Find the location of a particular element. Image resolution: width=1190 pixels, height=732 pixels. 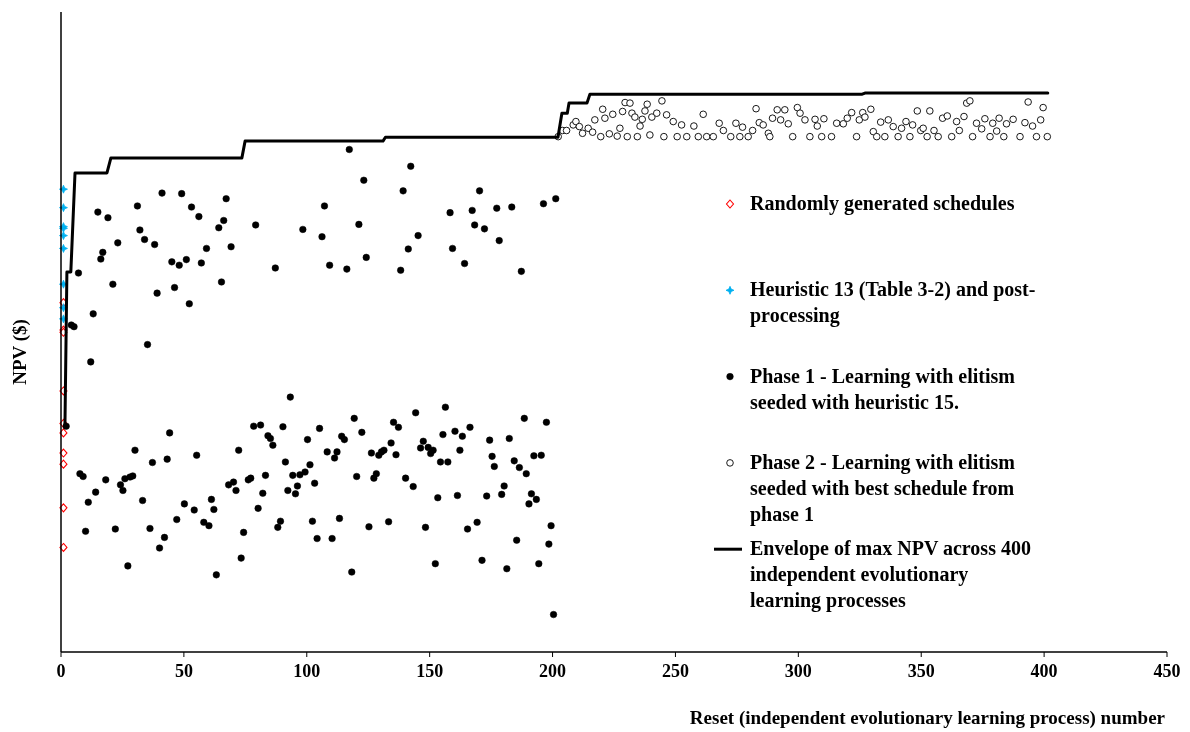

legend-label: Phase 1 - Learning with elitism seeded with heuristic 15. is located at coordinates (883, 388).